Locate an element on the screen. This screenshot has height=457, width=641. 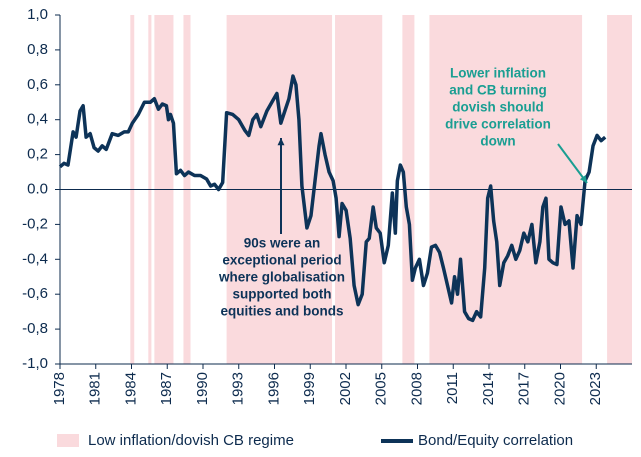
x-tick-label: 2008 is located at coordinates (416, 388).